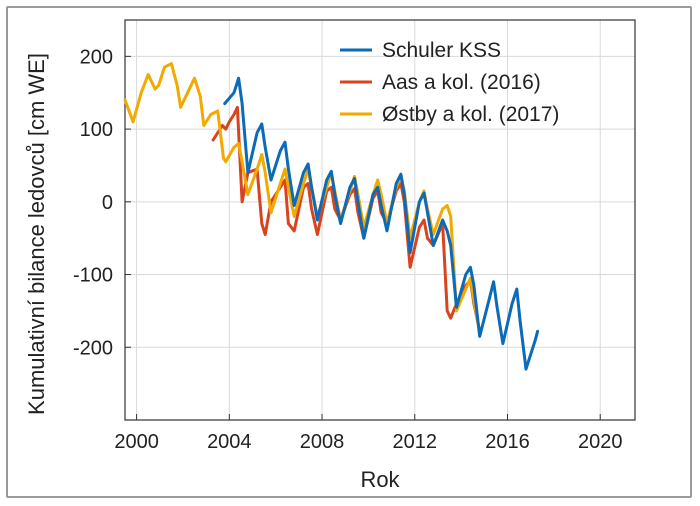 The width and height of the screenshot is (700, 506). Describe the element at coordinates (470, 114) in the screenshot. I see `legend-label: Østby a kol. (2017)` at that location.